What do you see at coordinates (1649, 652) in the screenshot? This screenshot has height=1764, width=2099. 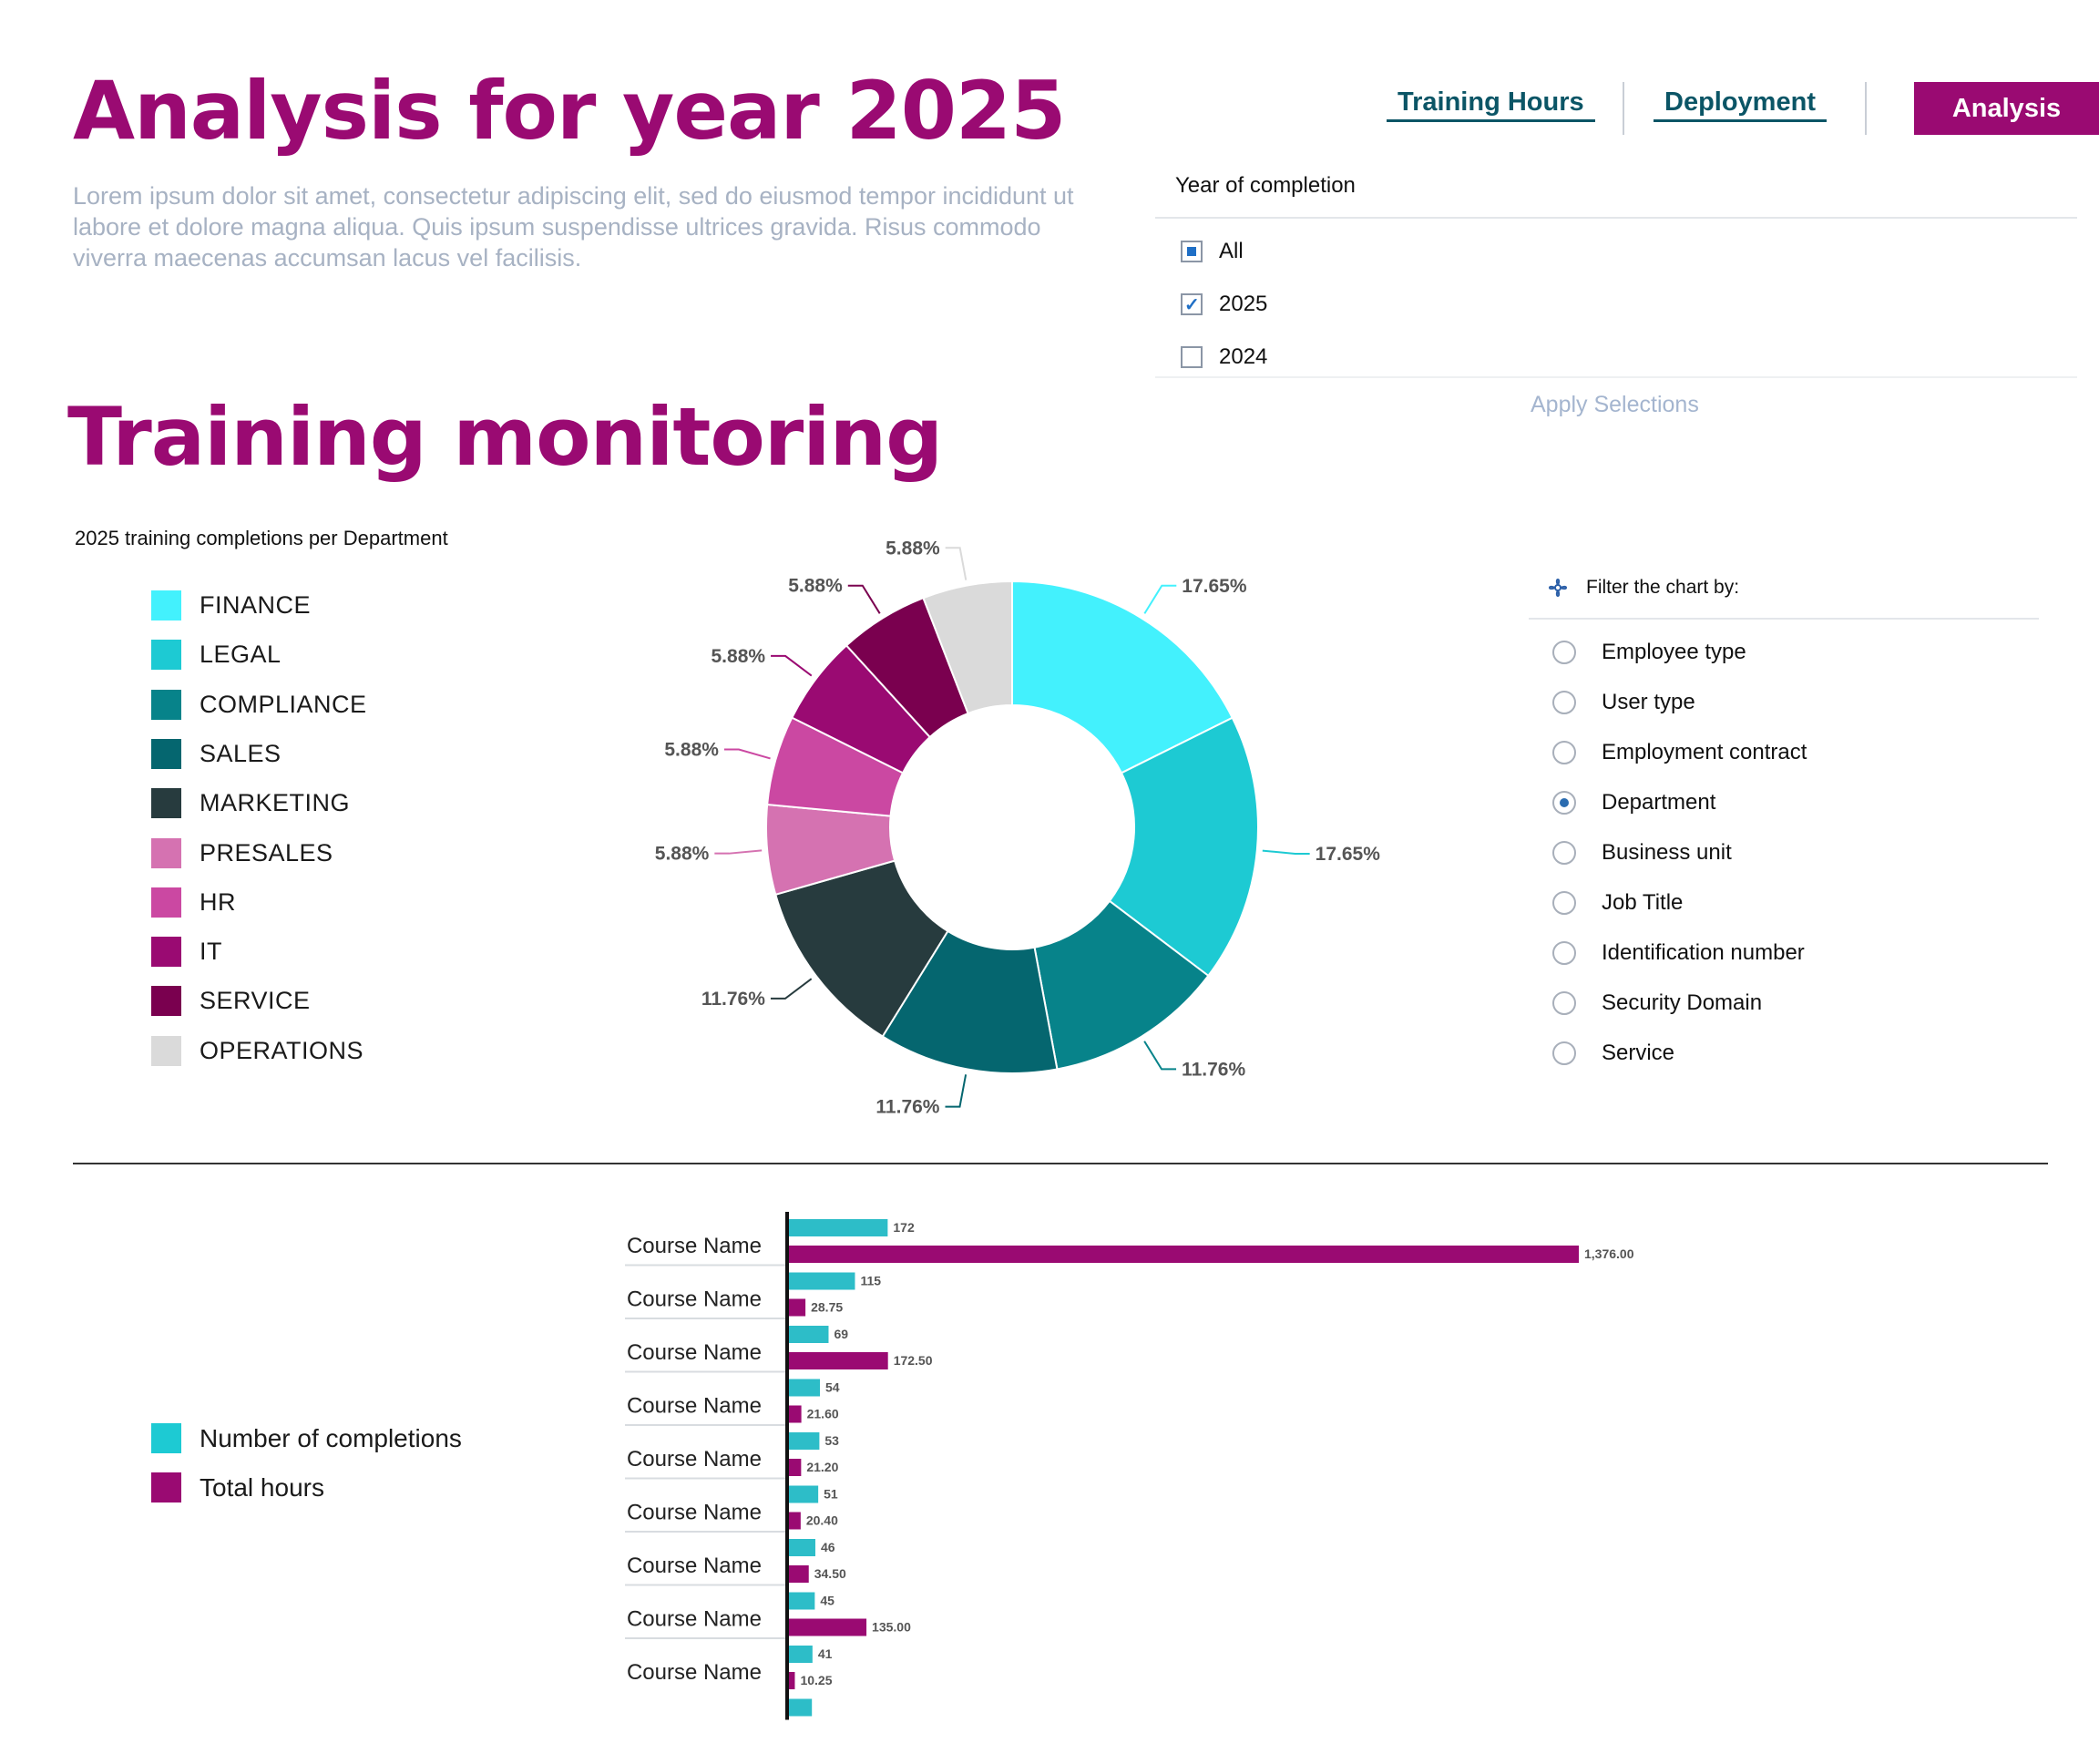 I see `filter-option: Employee type` at bounding box center [1649, 652].